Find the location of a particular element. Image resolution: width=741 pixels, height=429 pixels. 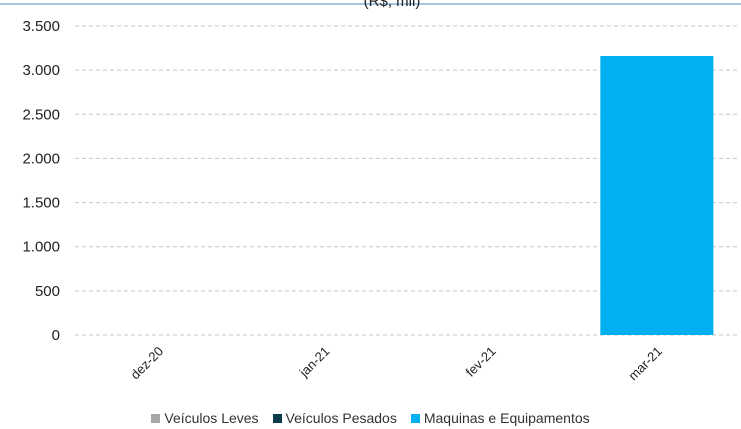

x-tick-label: fev-21 is located at coordinates (481, 362).